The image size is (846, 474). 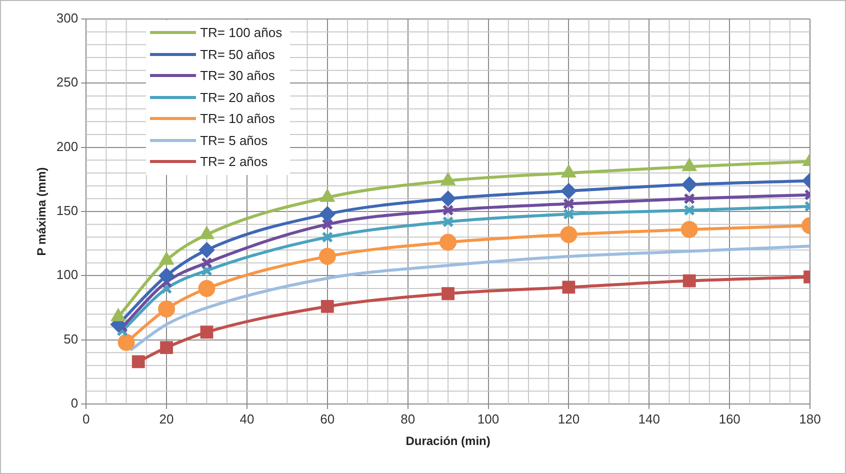 What do you see at coordinates (71, 338) in the screenshot?
I see `y-tick-label: 50` at bounding box center [71, 338].